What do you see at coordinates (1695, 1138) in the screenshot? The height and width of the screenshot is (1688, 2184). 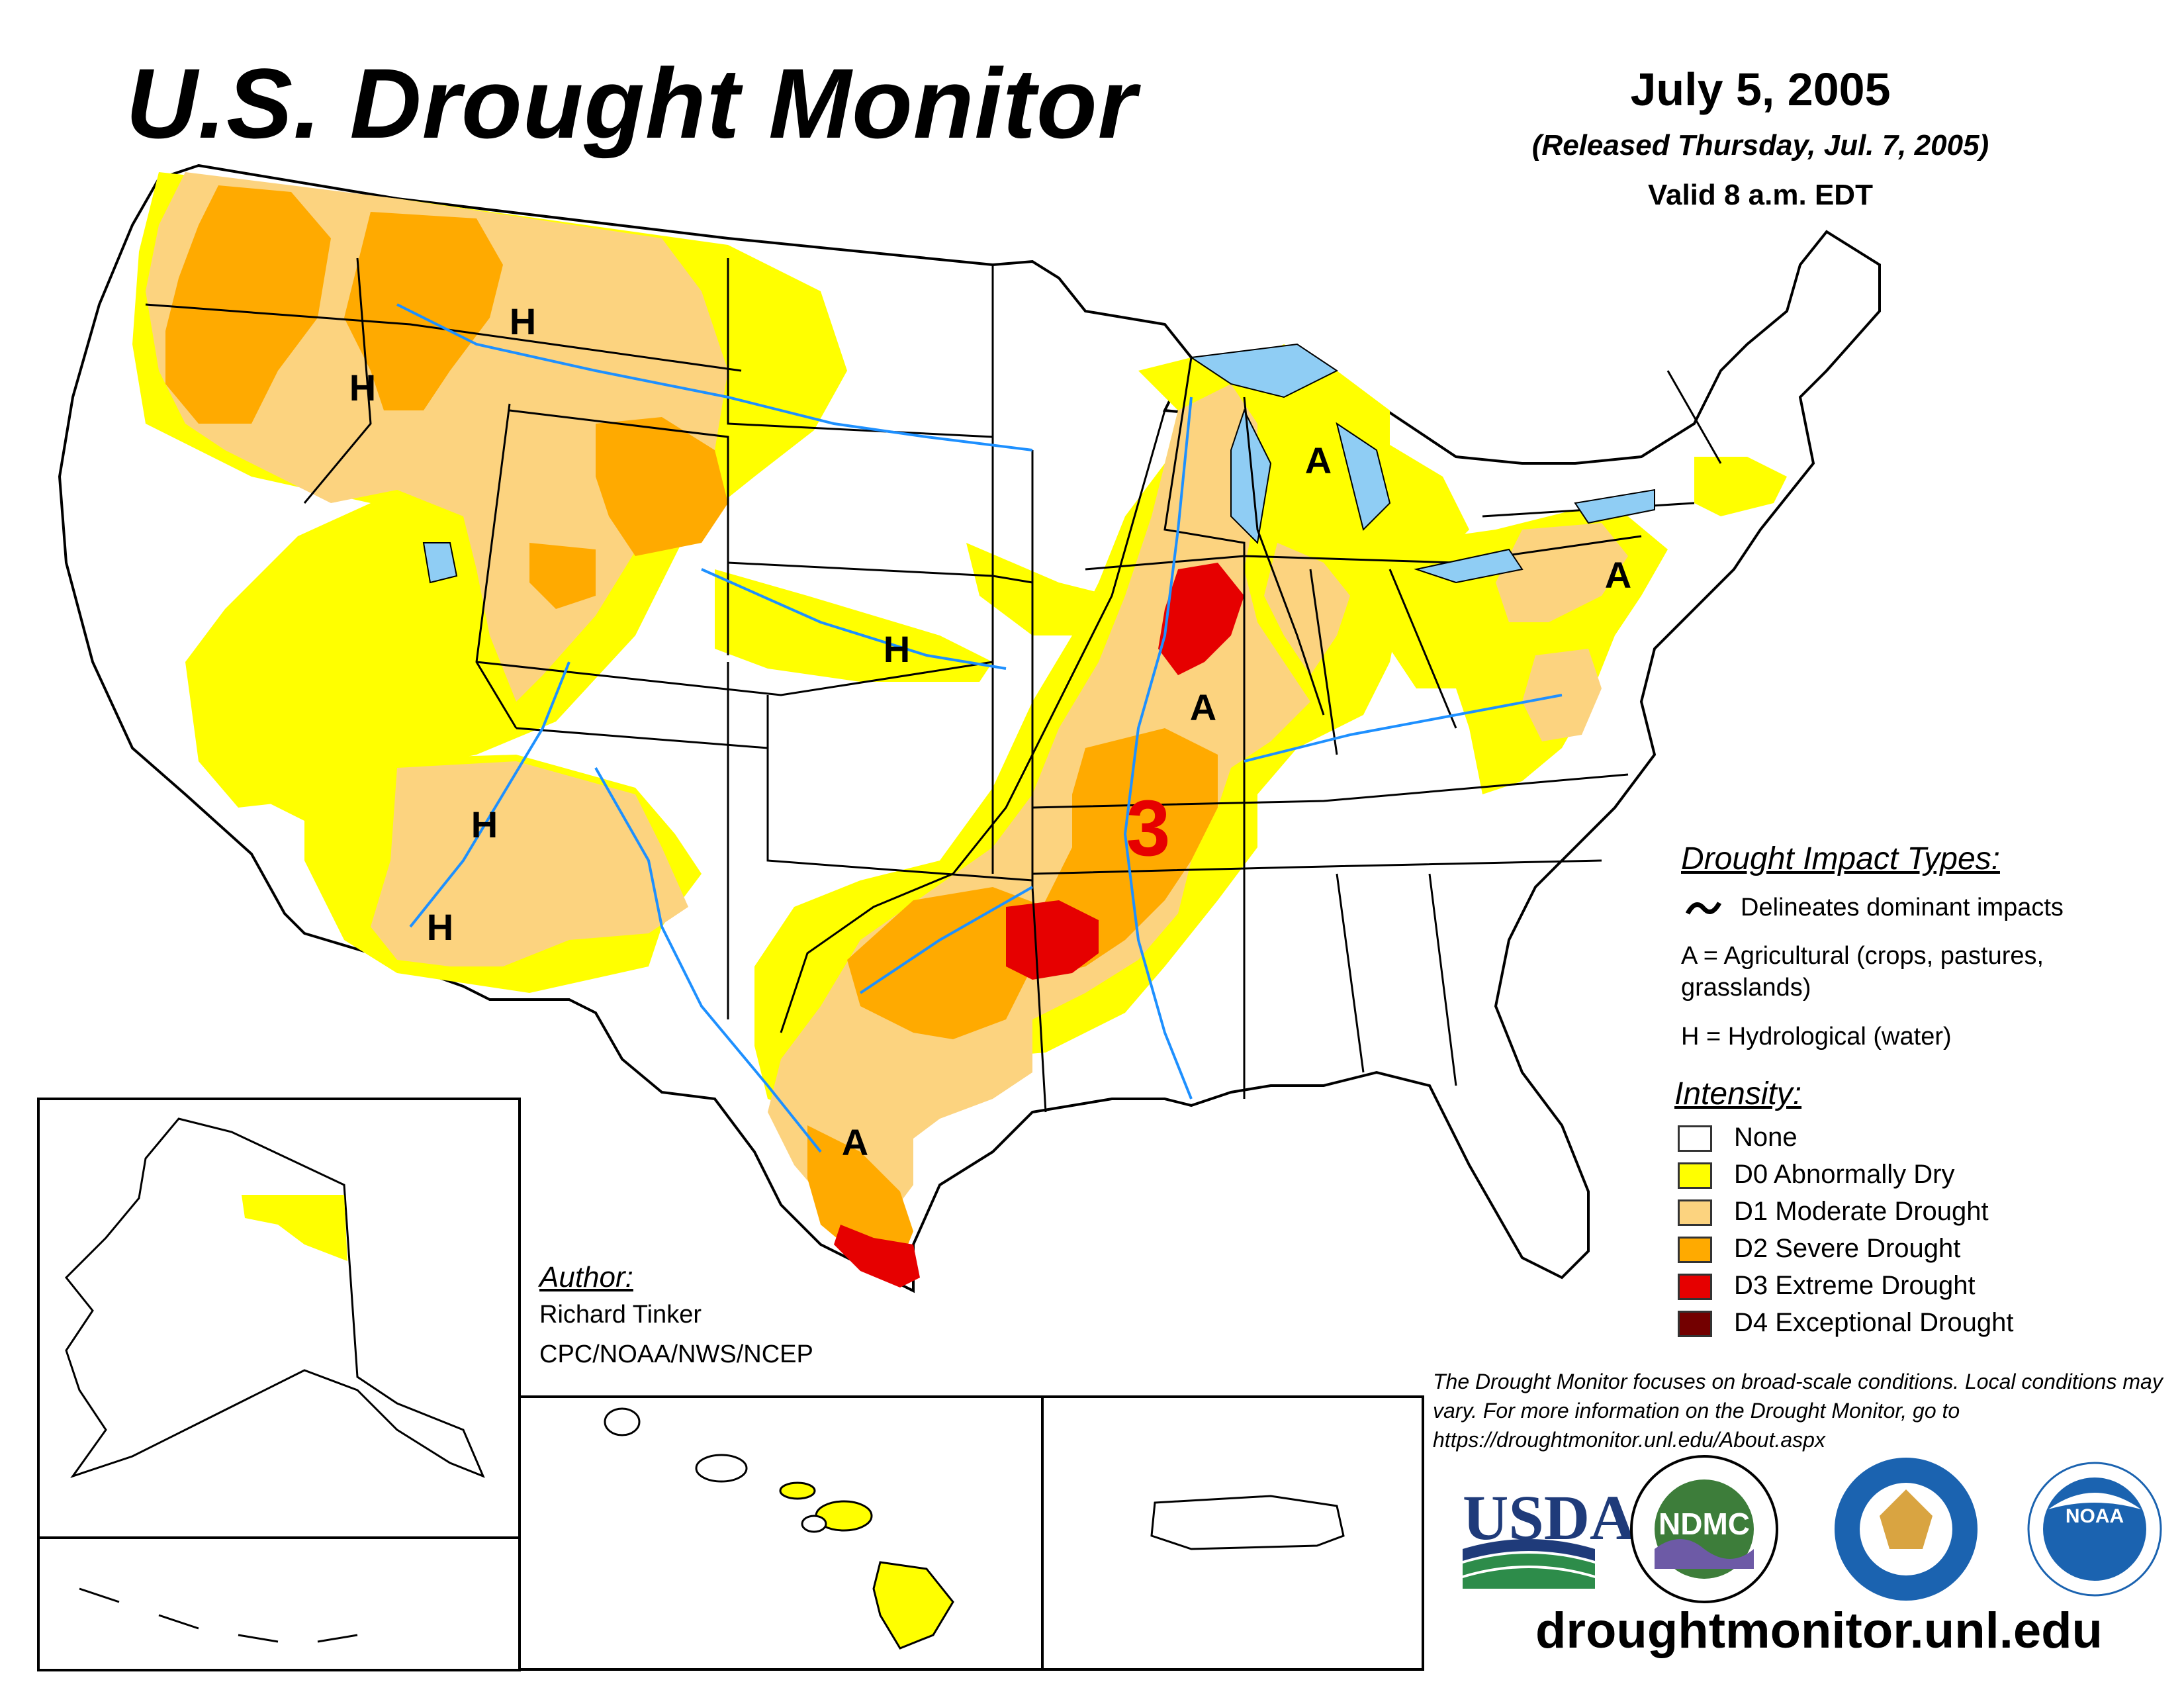 I see `swatch-none` at bounding box center [1695, 1138].